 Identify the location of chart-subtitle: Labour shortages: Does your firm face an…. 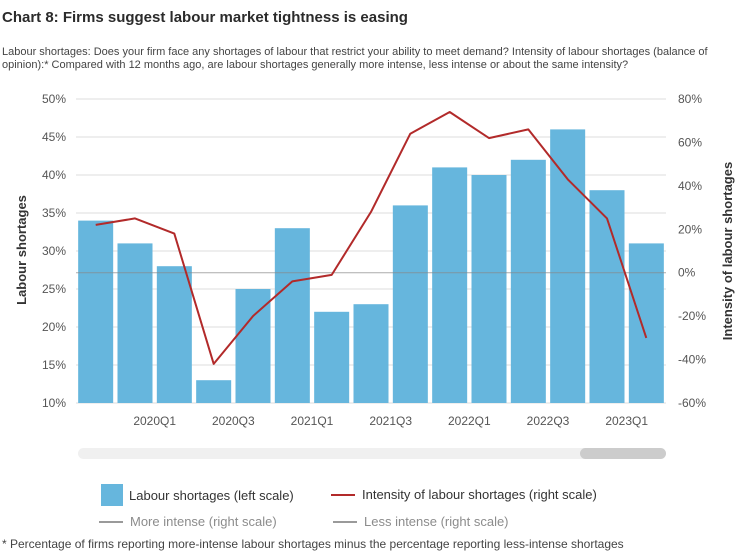
(355, 58).